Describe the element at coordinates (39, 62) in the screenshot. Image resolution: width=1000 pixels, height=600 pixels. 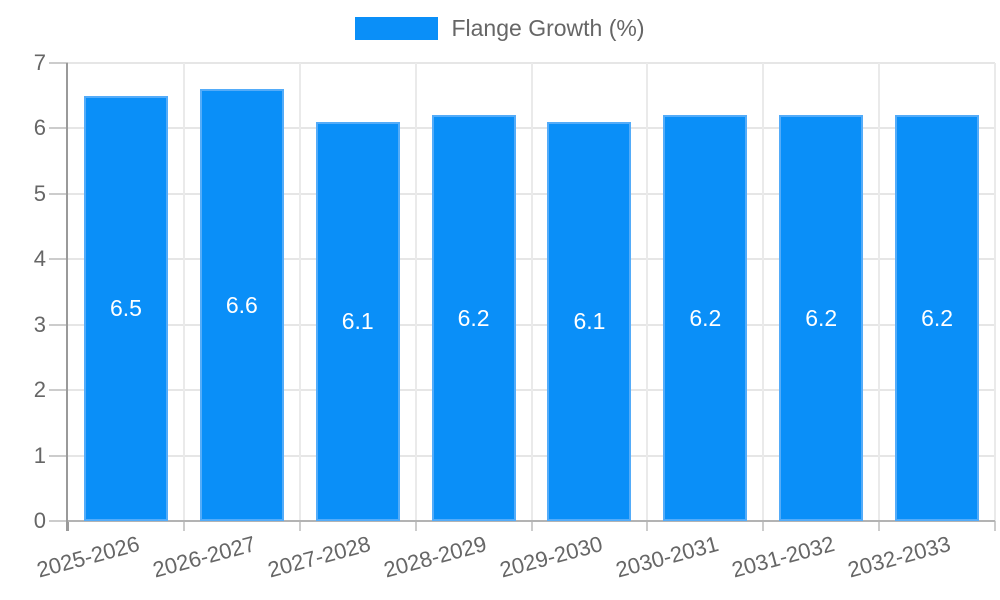
I see `y-axis-tick-label: 7` at that location.